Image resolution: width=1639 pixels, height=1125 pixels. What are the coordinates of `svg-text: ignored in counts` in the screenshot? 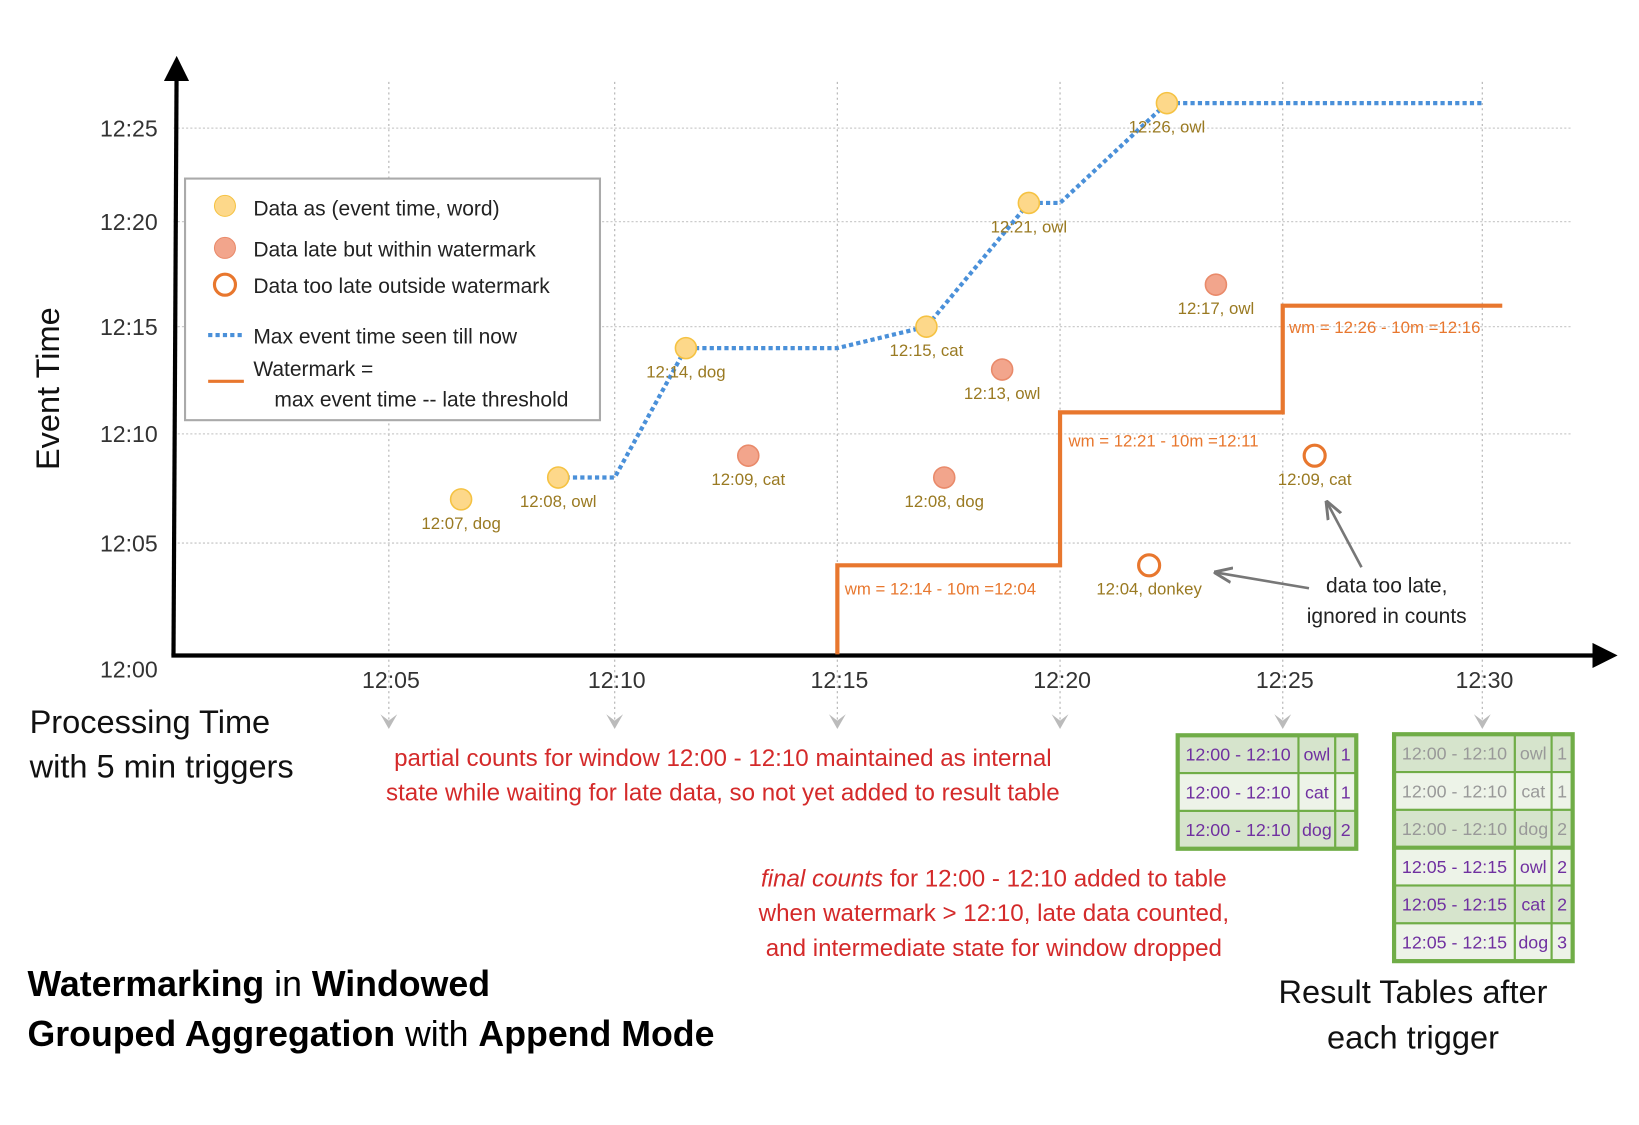 It's located at (1387, 616).